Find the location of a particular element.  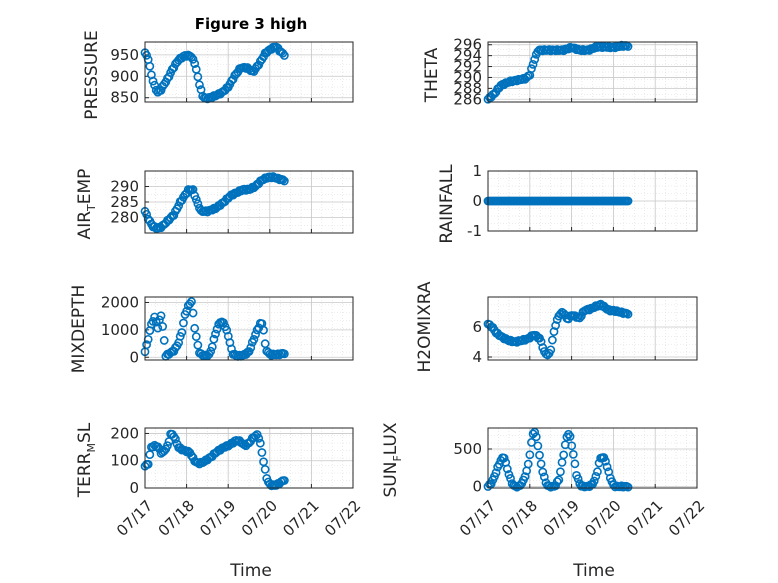

theta-ytick-label: 290 is located at coordinates (467, 77).